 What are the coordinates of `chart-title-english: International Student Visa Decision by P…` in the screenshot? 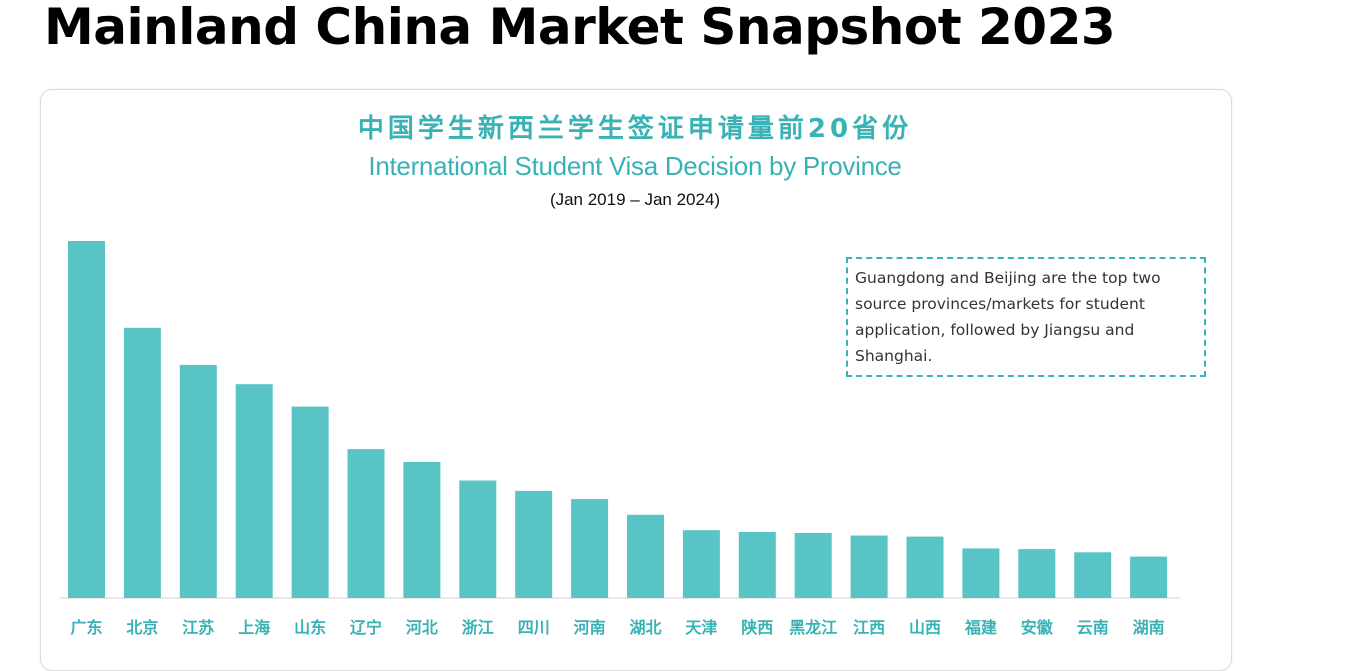 It's located at (635, 166).